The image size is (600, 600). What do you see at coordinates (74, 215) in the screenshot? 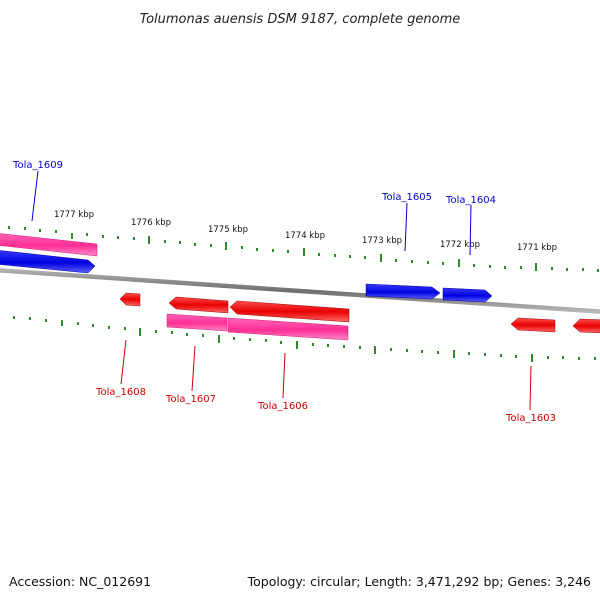
I see `tick-label-1777: 1777 kbp` at bounding box center [74, 215].